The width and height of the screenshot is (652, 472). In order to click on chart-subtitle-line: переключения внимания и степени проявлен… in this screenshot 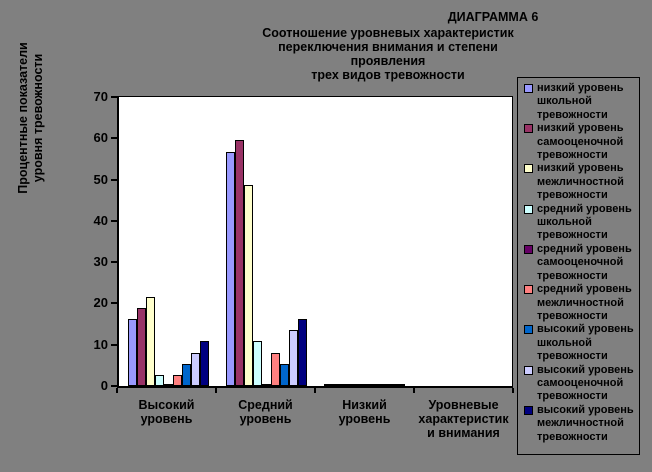, I will do `click(388, 54)`.